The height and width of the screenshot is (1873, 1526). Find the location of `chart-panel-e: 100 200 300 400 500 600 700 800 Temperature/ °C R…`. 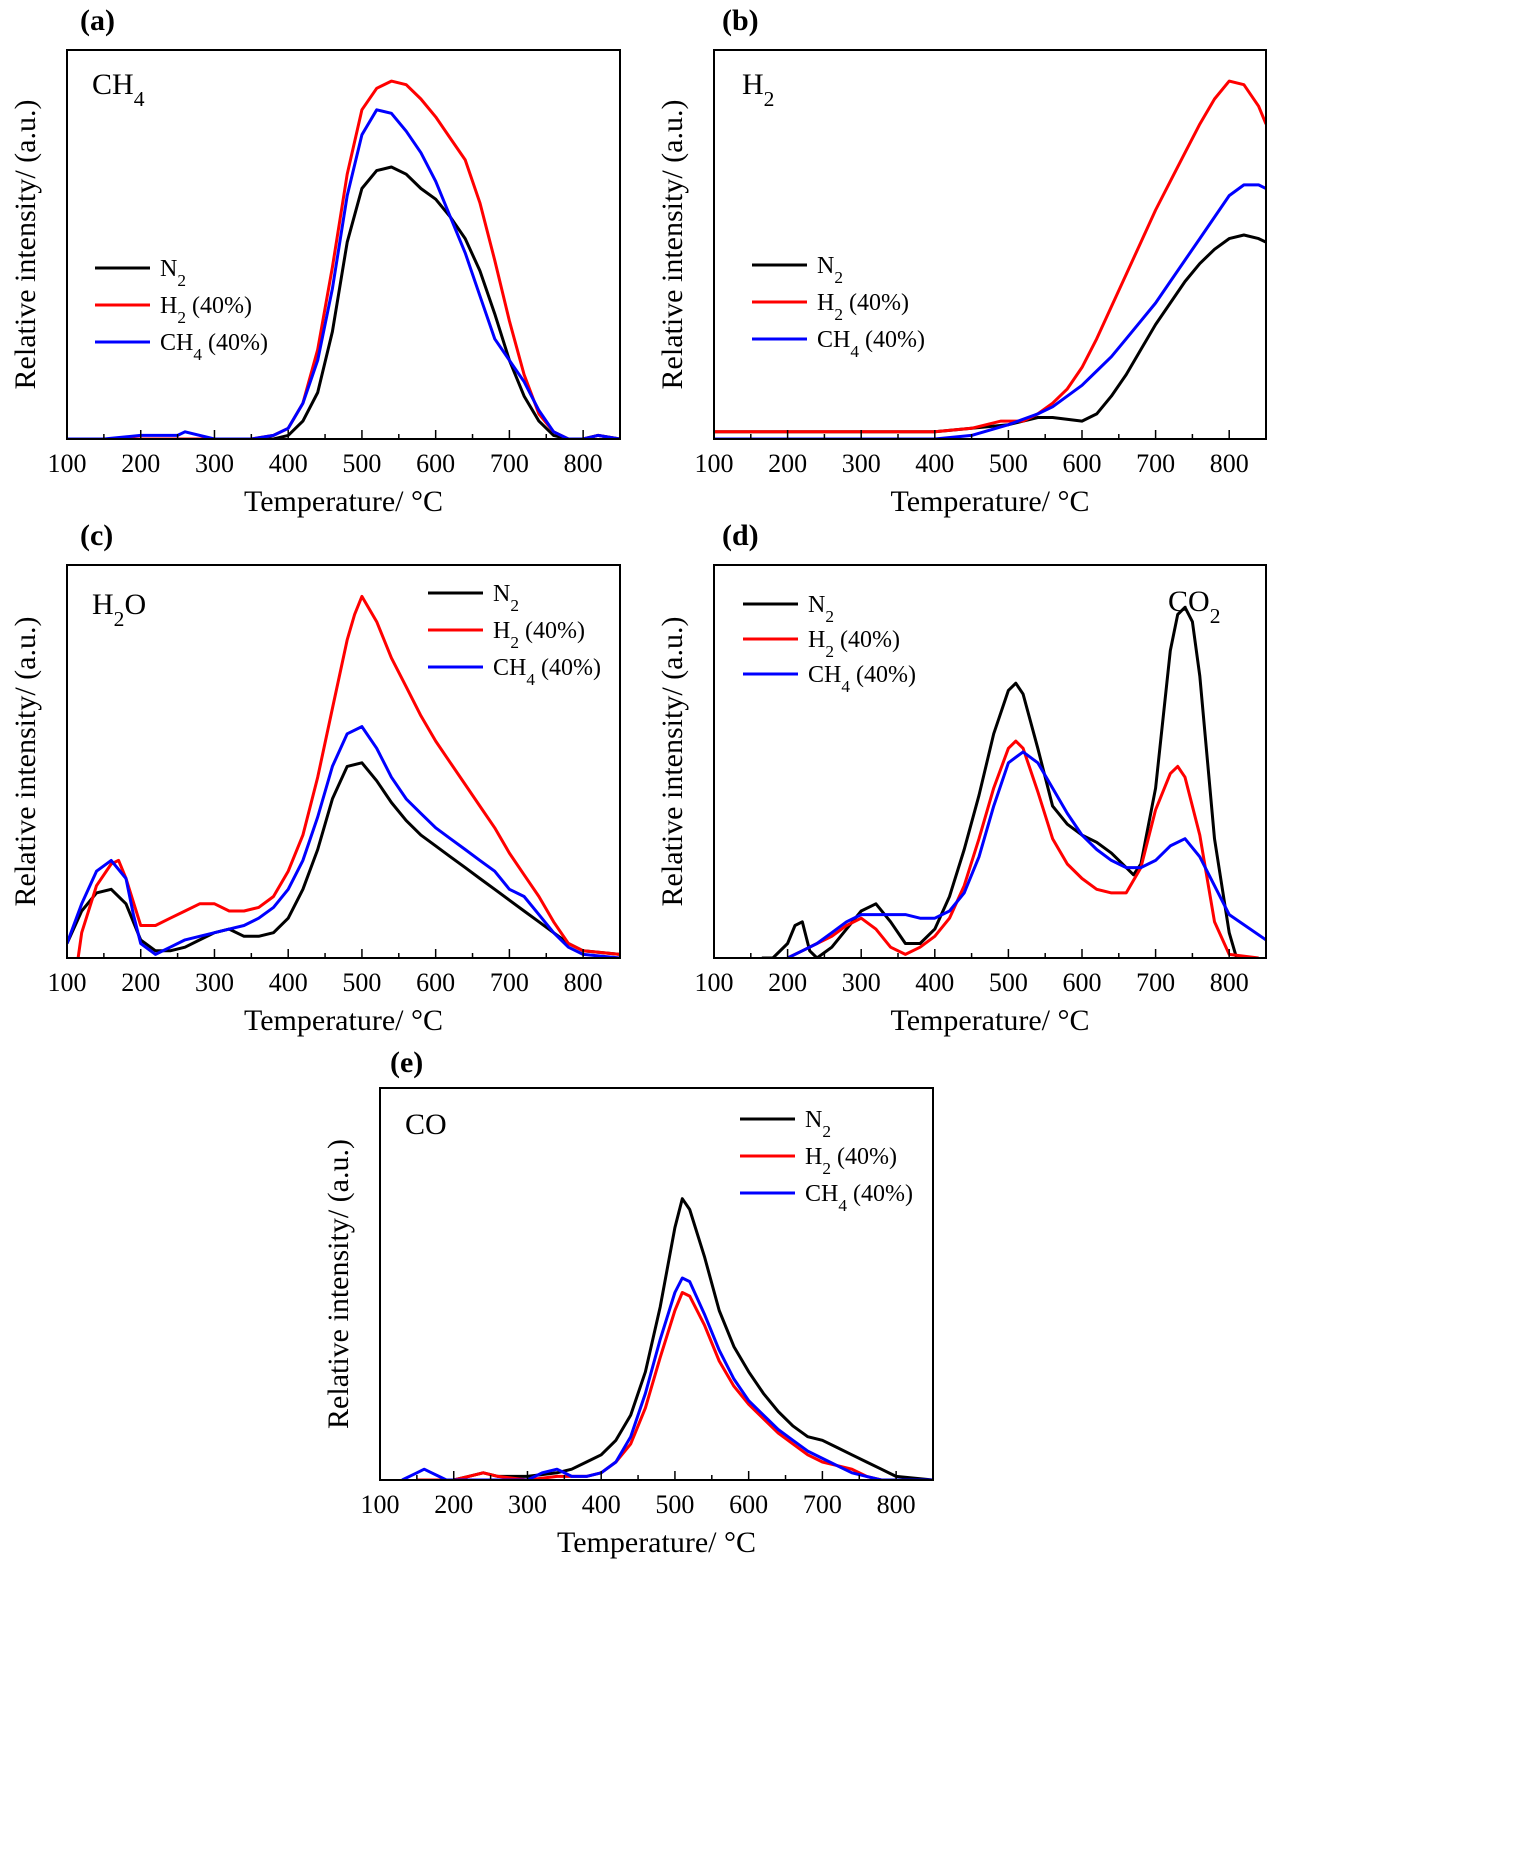

chart-panel-e: 100 200 300 400 500 600 700 800 Temperature/ °C R… is located at coordinates (628, 1302).